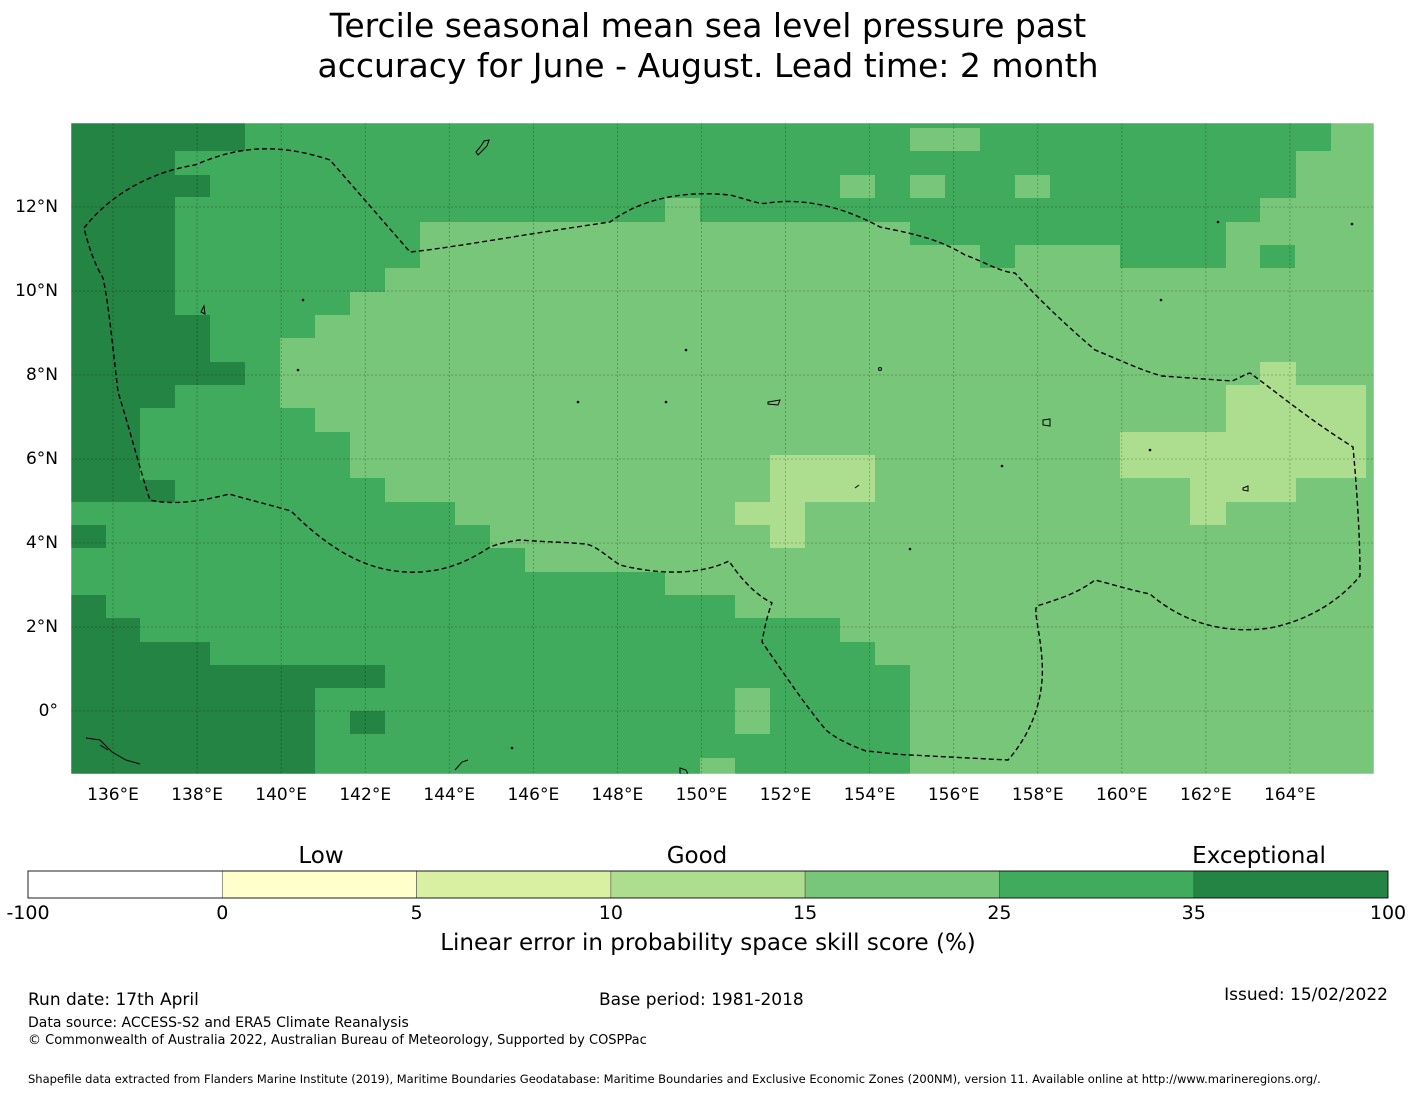 The image size is (1416, 1095). I want to click on longitude-tick-label: 160°E, so click(1121, 795).